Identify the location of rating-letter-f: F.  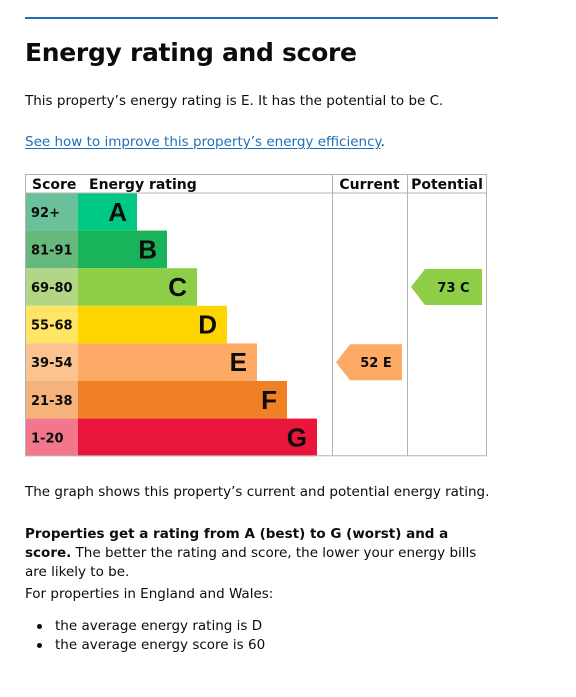
(269, 400).